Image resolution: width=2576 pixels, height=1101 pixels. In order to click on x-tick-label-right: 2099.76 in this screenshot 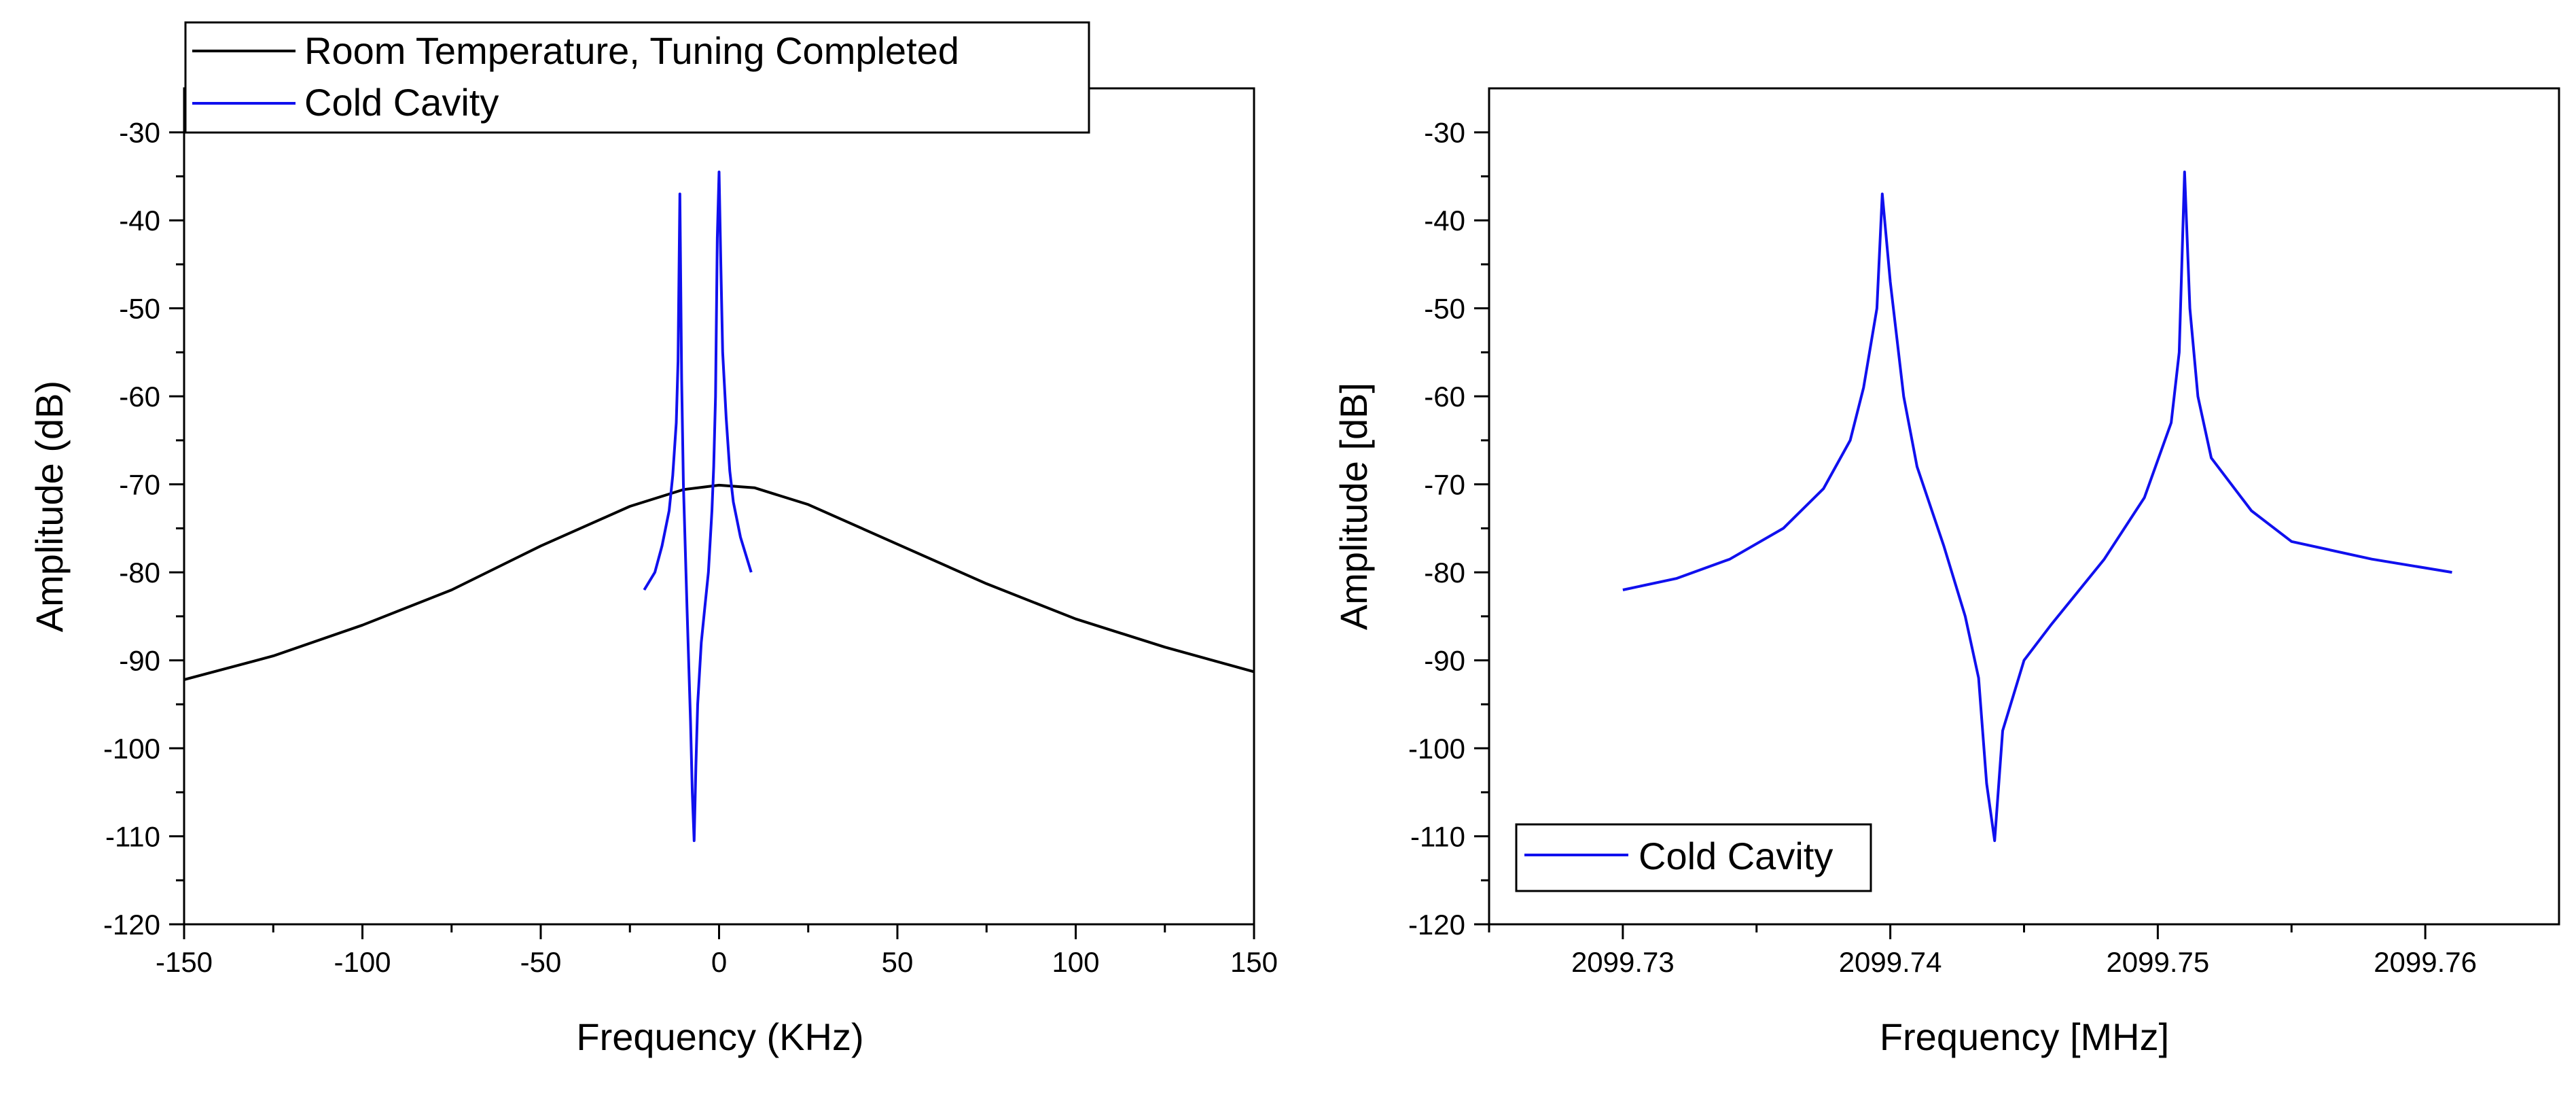, I will do `click(2425, 962)`.